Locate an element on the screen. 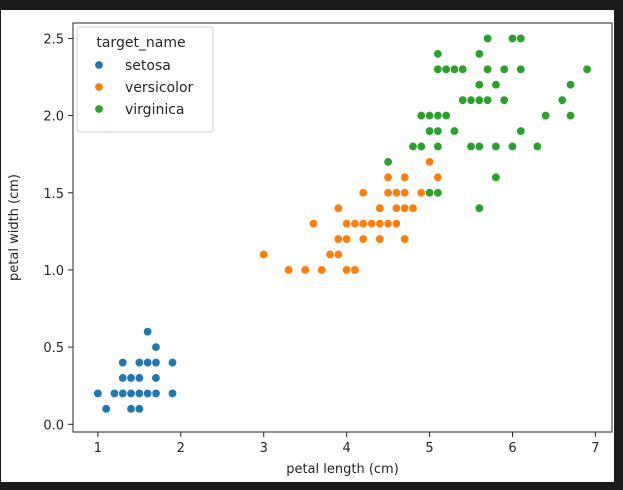 This screenshot has width=623, height=490. y-tick-label: 0.0 is located at coordinates (53, 425).